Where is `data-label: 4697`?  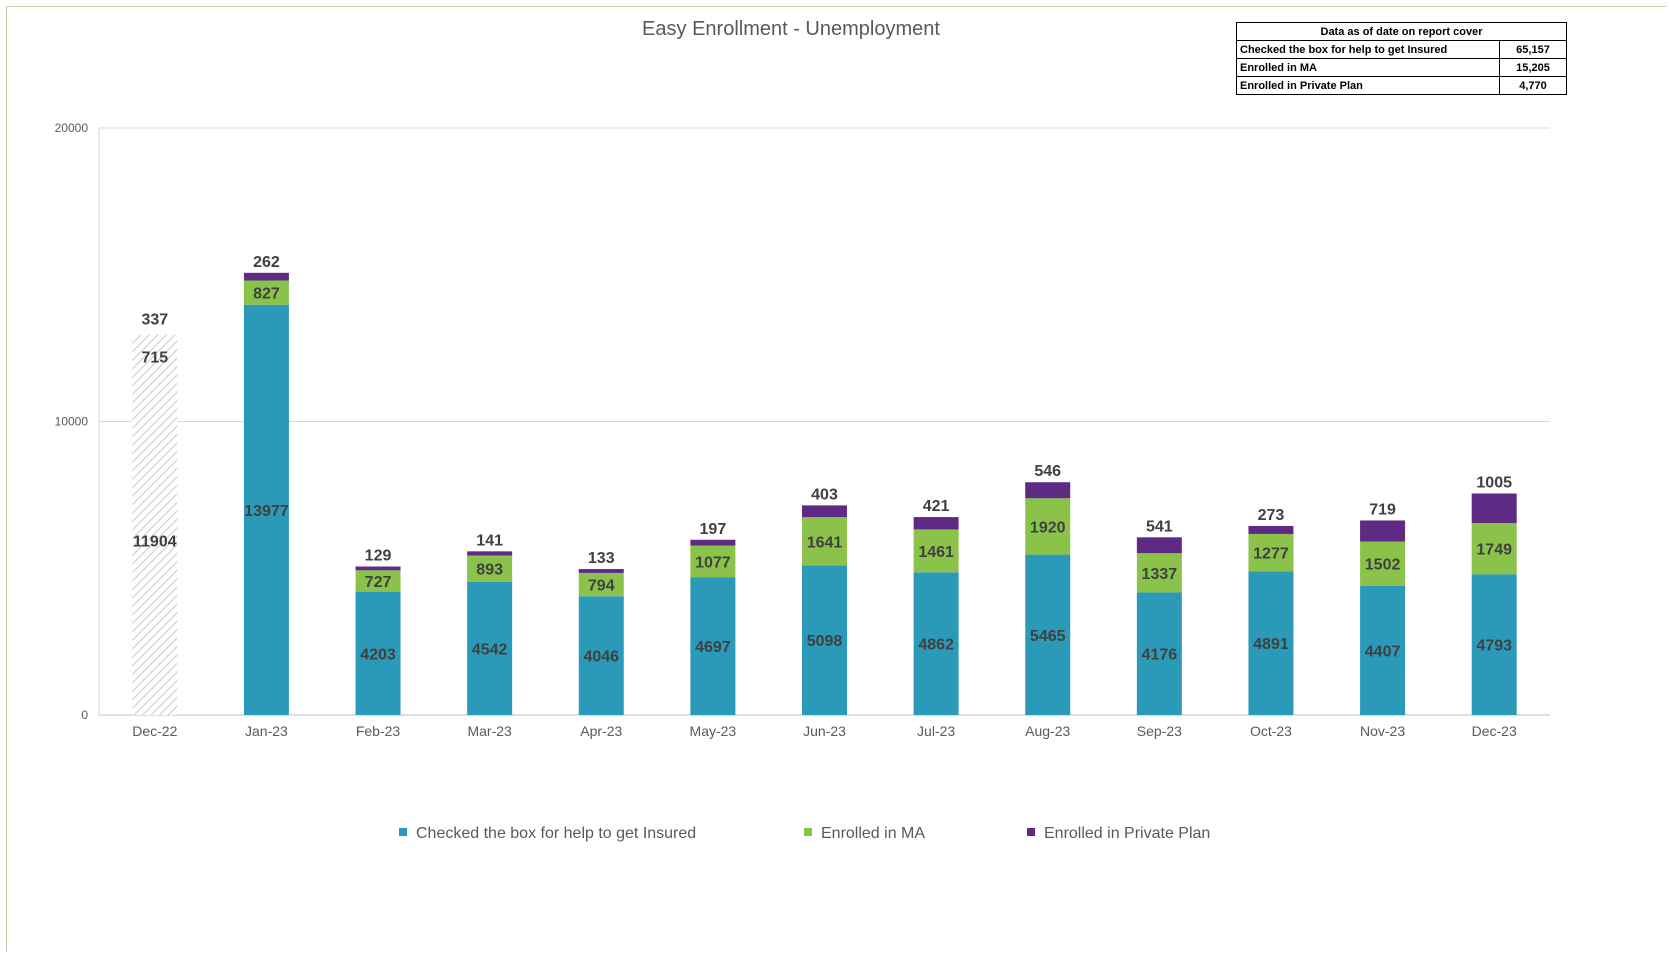
data-label: 4697 is located at coordinates (713, 647).